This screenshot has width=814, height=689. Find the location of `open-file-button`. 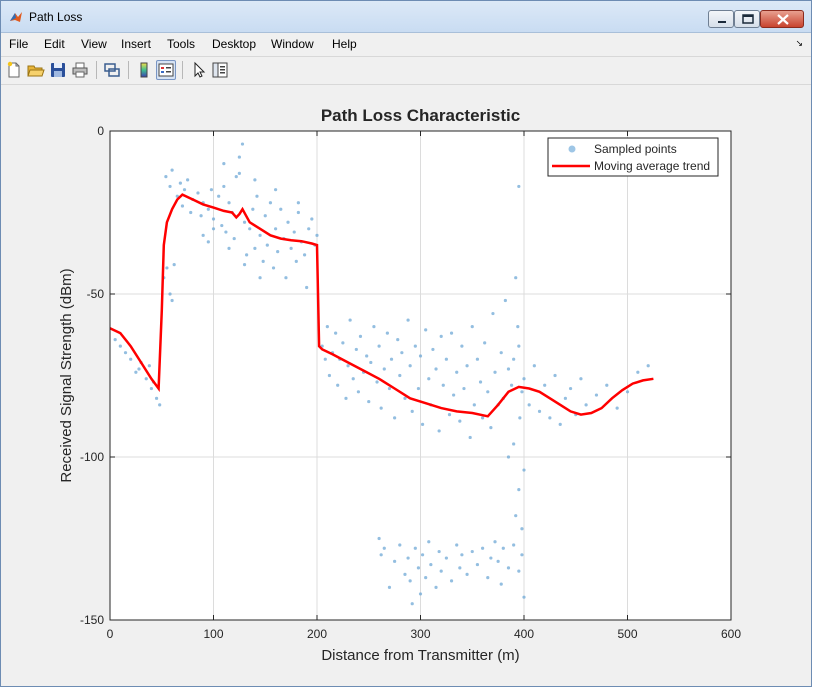

open-file-button is located at coordinates (36, 70).